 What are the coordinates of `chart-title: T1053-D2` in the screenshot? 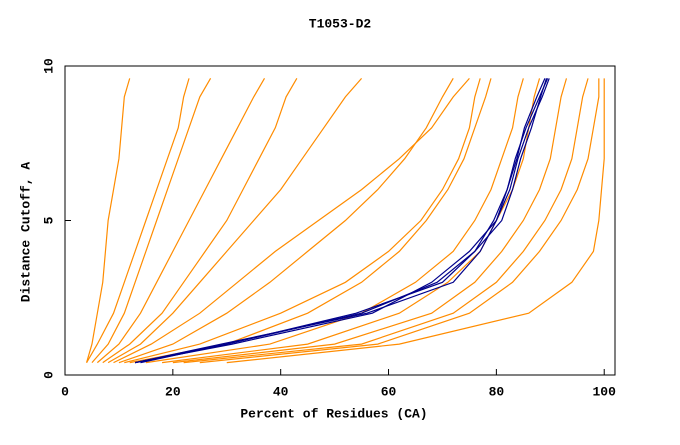 It's located at (340, 23).